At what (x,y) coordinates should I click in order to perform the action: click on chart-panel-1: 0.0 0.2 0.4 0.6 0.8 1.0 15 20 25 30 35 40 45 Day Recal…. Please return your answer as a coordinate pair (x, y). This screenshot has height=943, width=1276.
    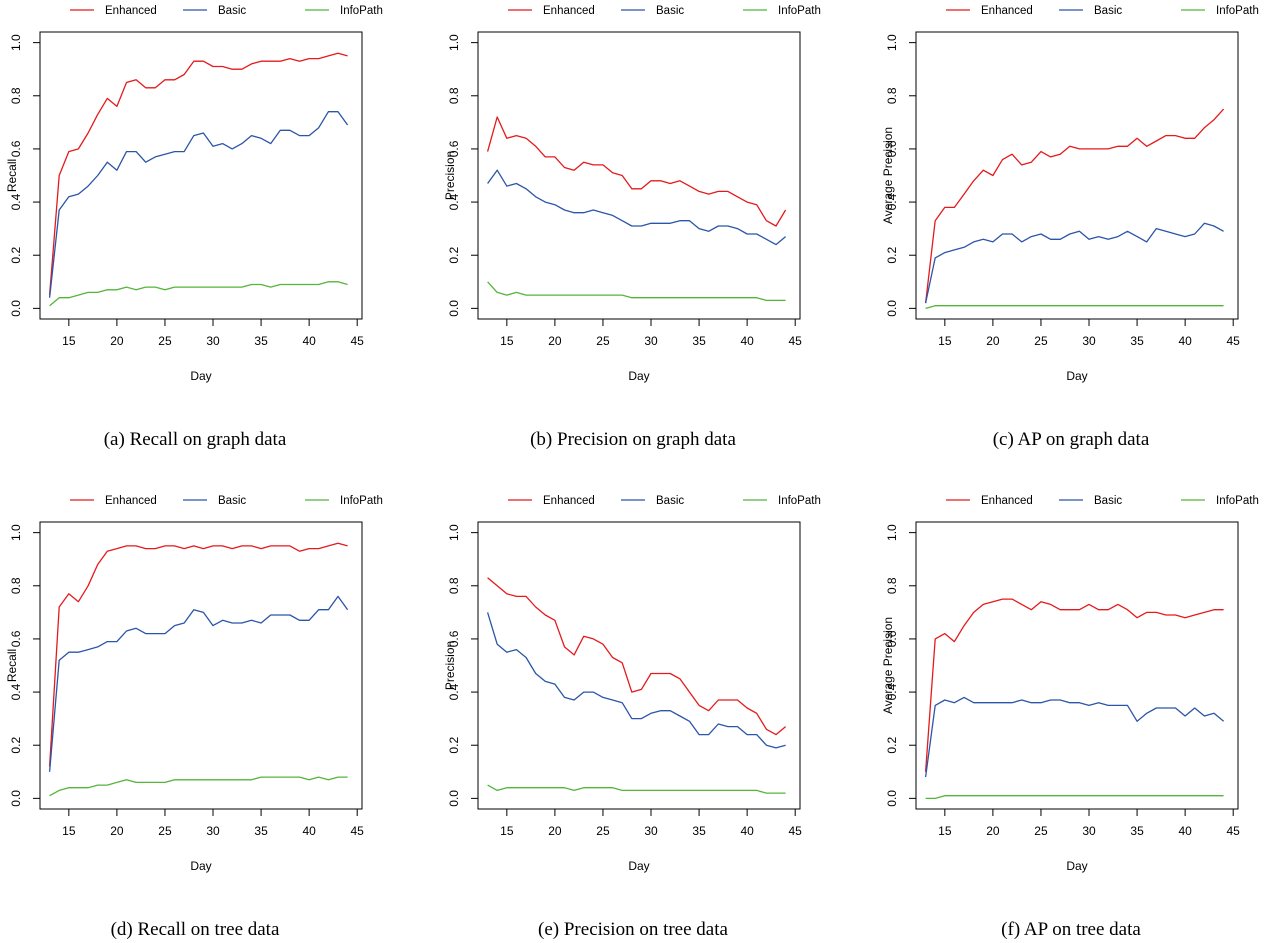
    Looking at the image, I should click on (194, 227).